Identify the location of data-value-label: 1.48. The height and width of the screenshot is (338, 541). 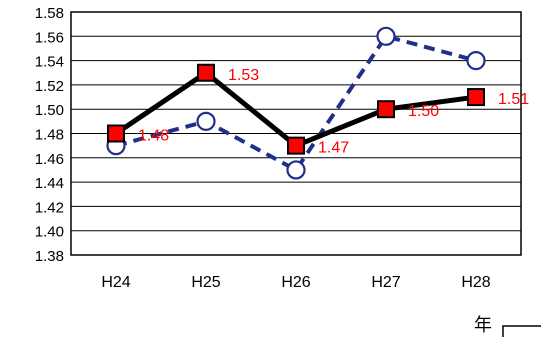
(153, 136).